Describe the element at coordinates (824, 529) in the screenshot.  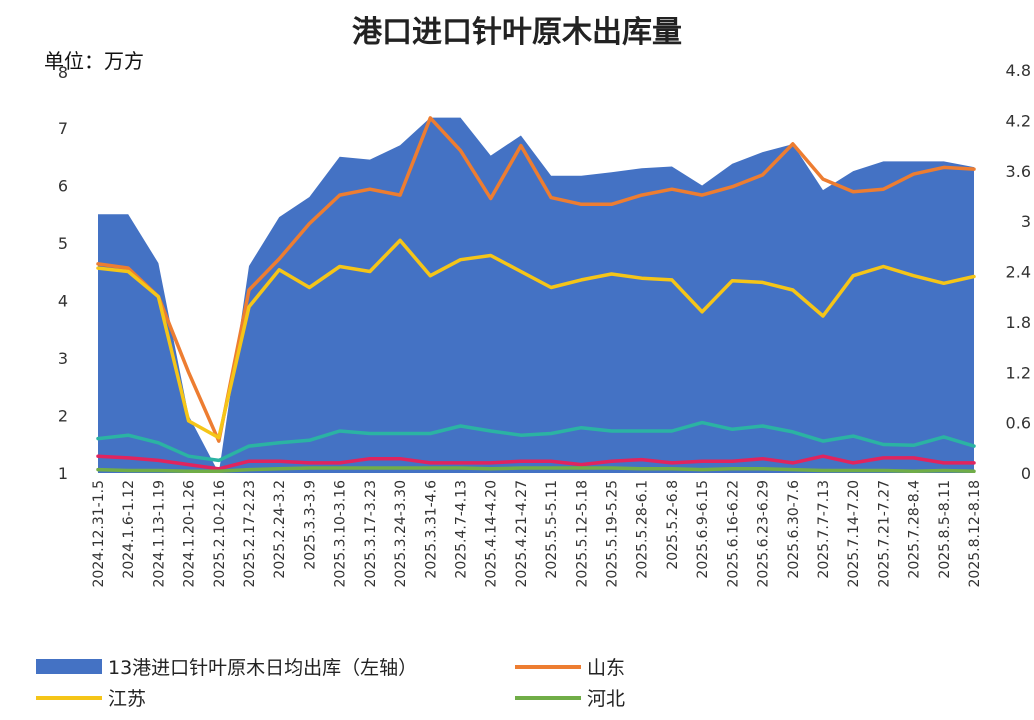
I see `x-tick-label: 2025.7.7-7.13` at that location.